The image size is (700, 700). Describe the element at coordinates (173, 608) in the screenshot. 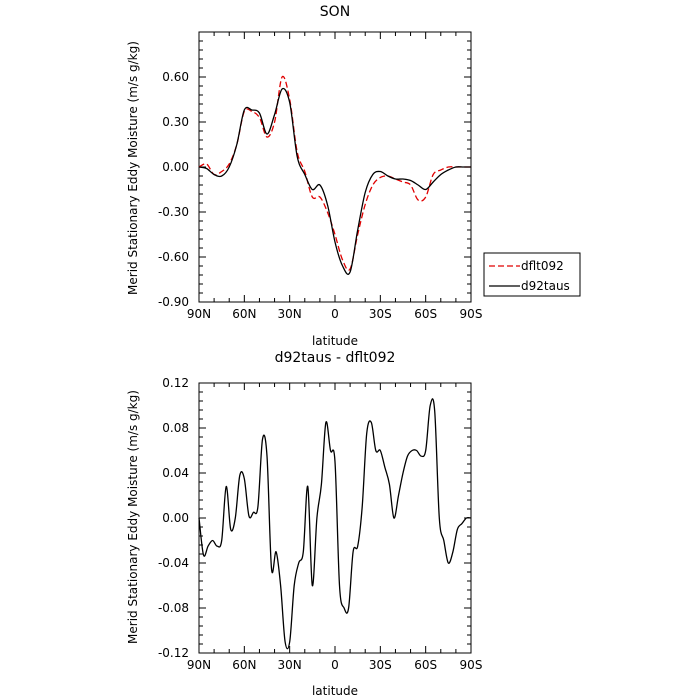

I see `y-tick-label: -0.08` at that location.